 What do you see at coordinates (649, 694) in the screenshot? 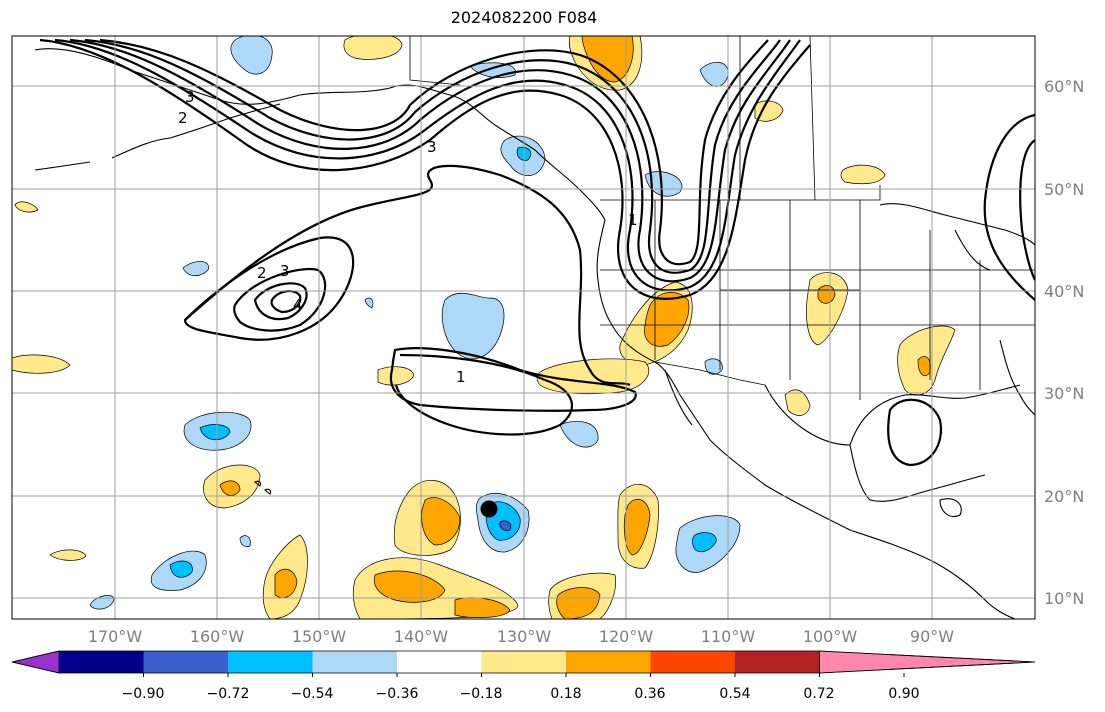
I see `colorbar-tick-label: 0.36` at bounding box center [649, 694].